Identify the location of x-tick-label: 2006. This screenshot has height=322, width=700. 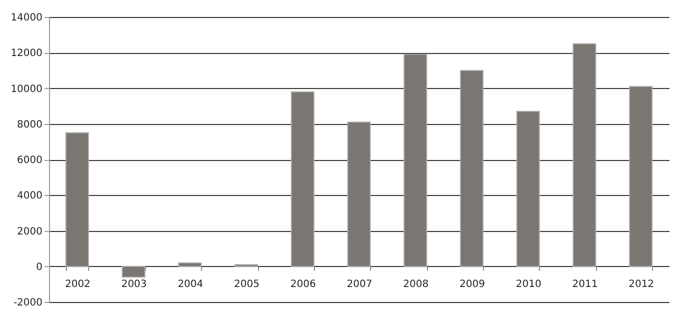
(303, 284).